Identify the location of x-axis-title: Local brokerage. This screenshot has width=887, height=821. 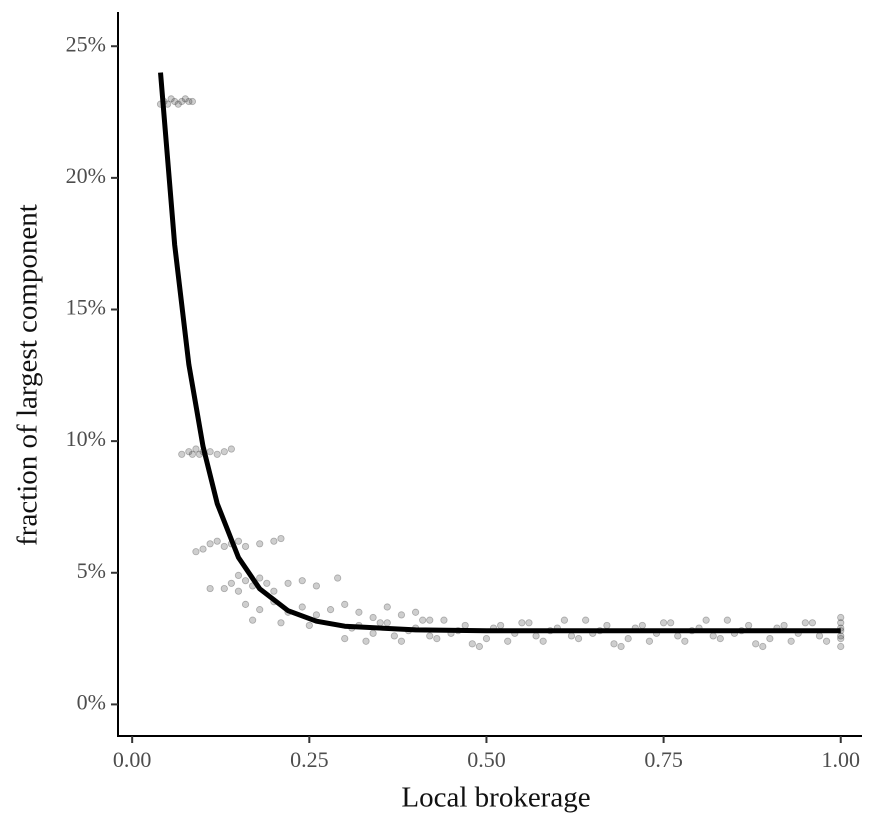
(495, 798).